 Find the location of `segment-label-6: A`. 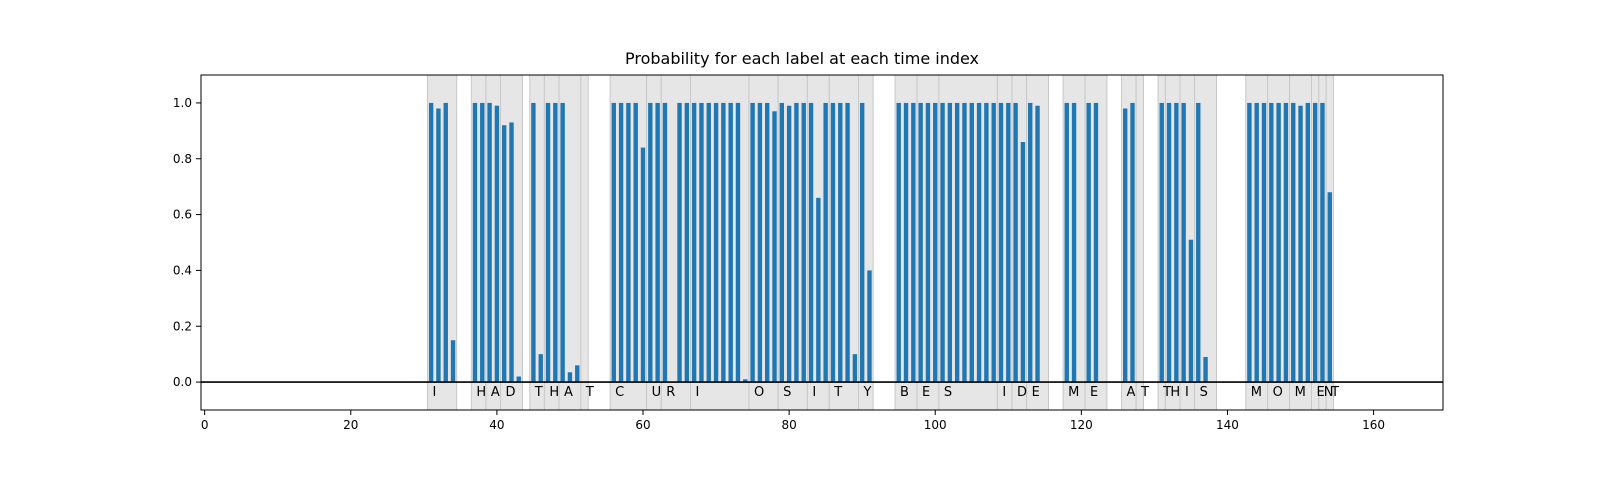

segment-label-6: A is located at coordinates (568, 392).